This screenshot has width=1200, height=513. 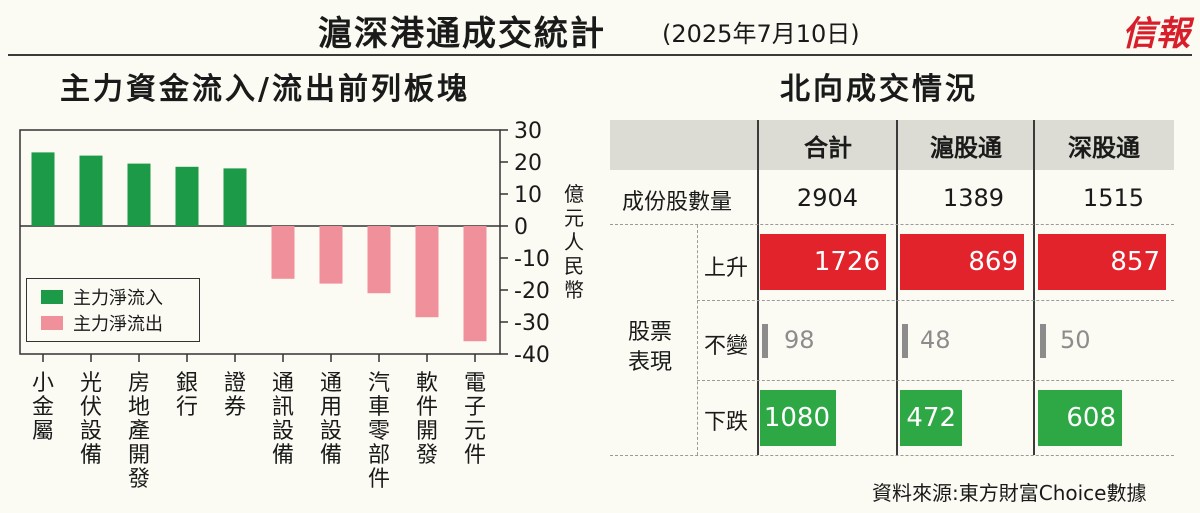 What do you see at coordinates (1156, 34) in the screenshot?
I see `brand-logo: 信報` at bounding box center [1156, 34].